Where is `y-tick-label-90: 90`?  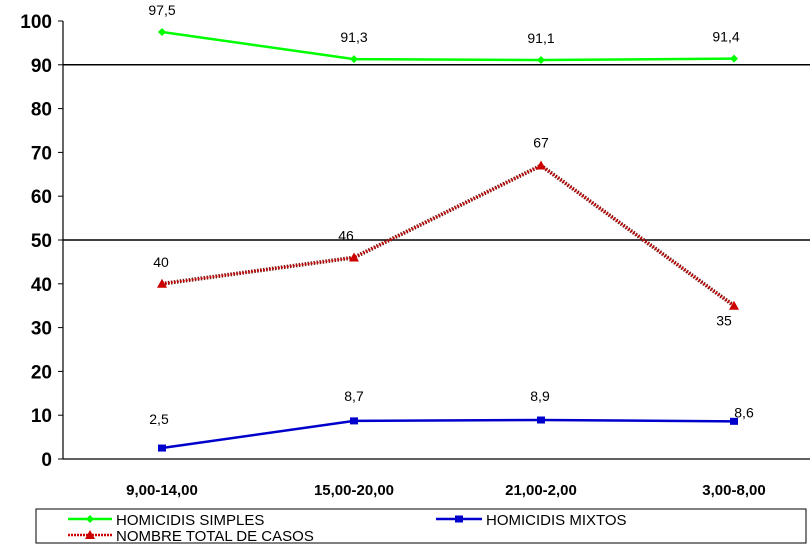
y-tick-label-90: 90 is located at coordinates (41, 66).